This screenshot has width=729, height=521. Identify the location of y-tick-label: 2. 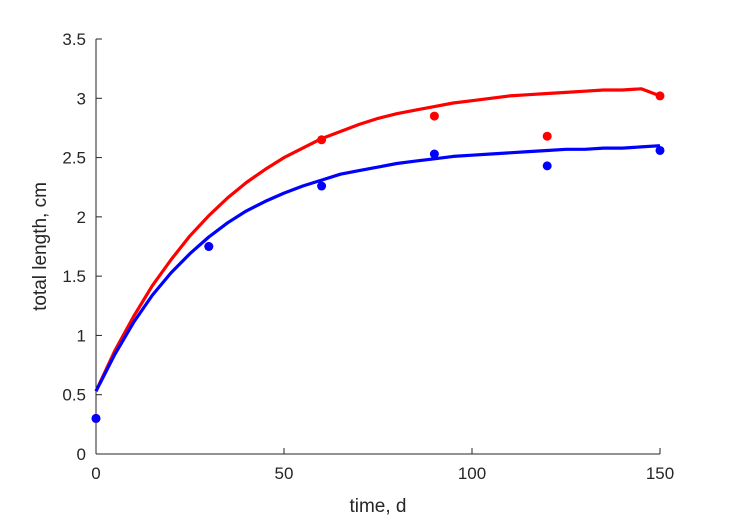
(81, 217).